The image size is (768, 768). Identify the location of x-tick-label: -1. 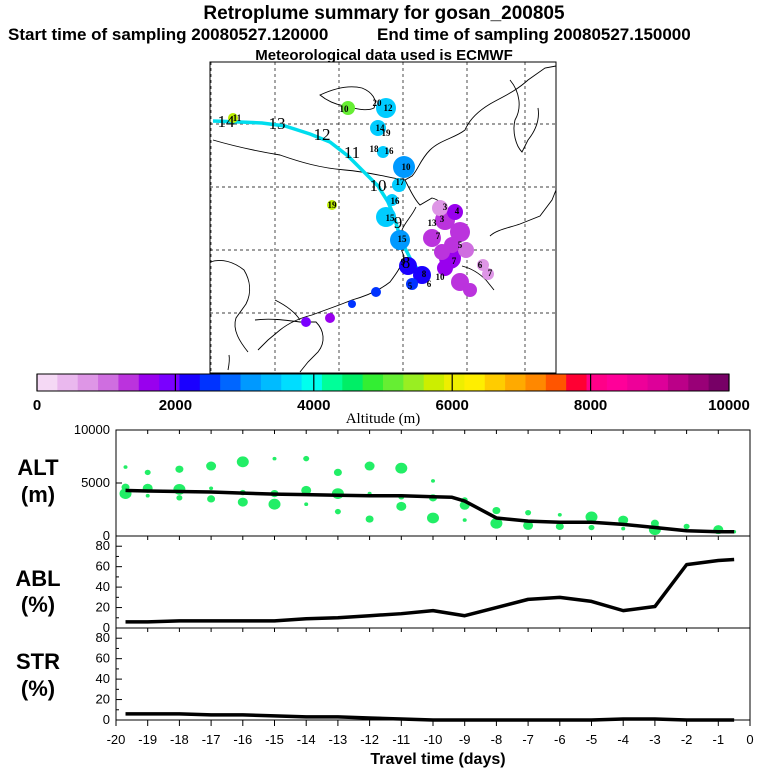
(719, 739).